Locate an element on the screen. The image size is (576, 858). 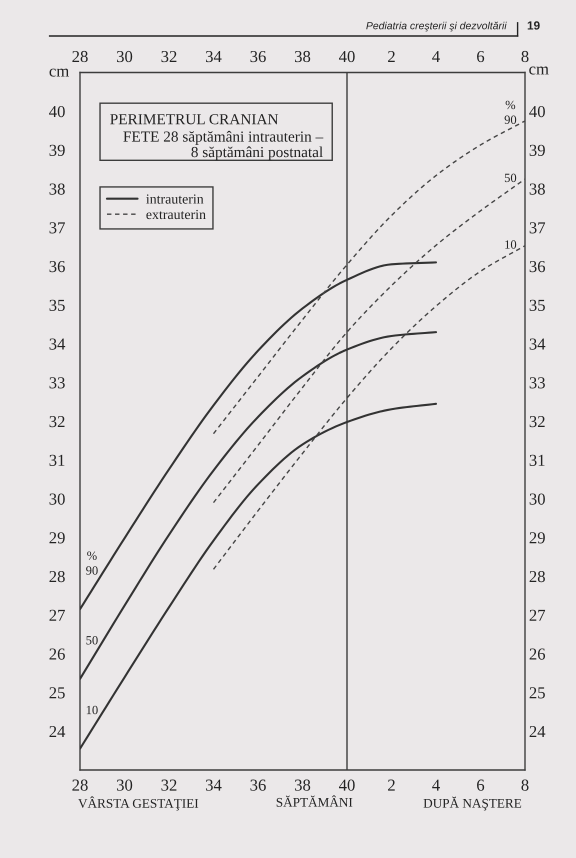
y-tick-label: 31 is located at coordinates (57, 460).